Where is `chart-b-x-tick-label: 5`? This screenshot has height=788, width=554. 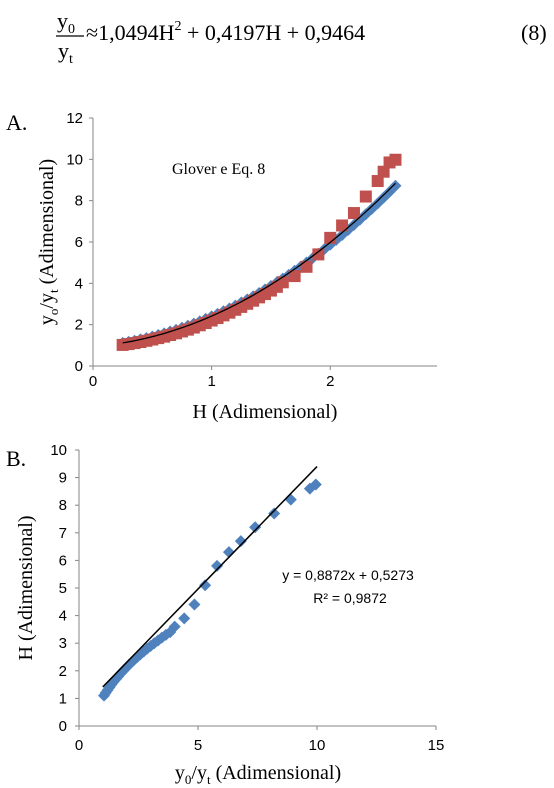
chart-b-x-tick-label: 5 is located at coordinates (198, 745).